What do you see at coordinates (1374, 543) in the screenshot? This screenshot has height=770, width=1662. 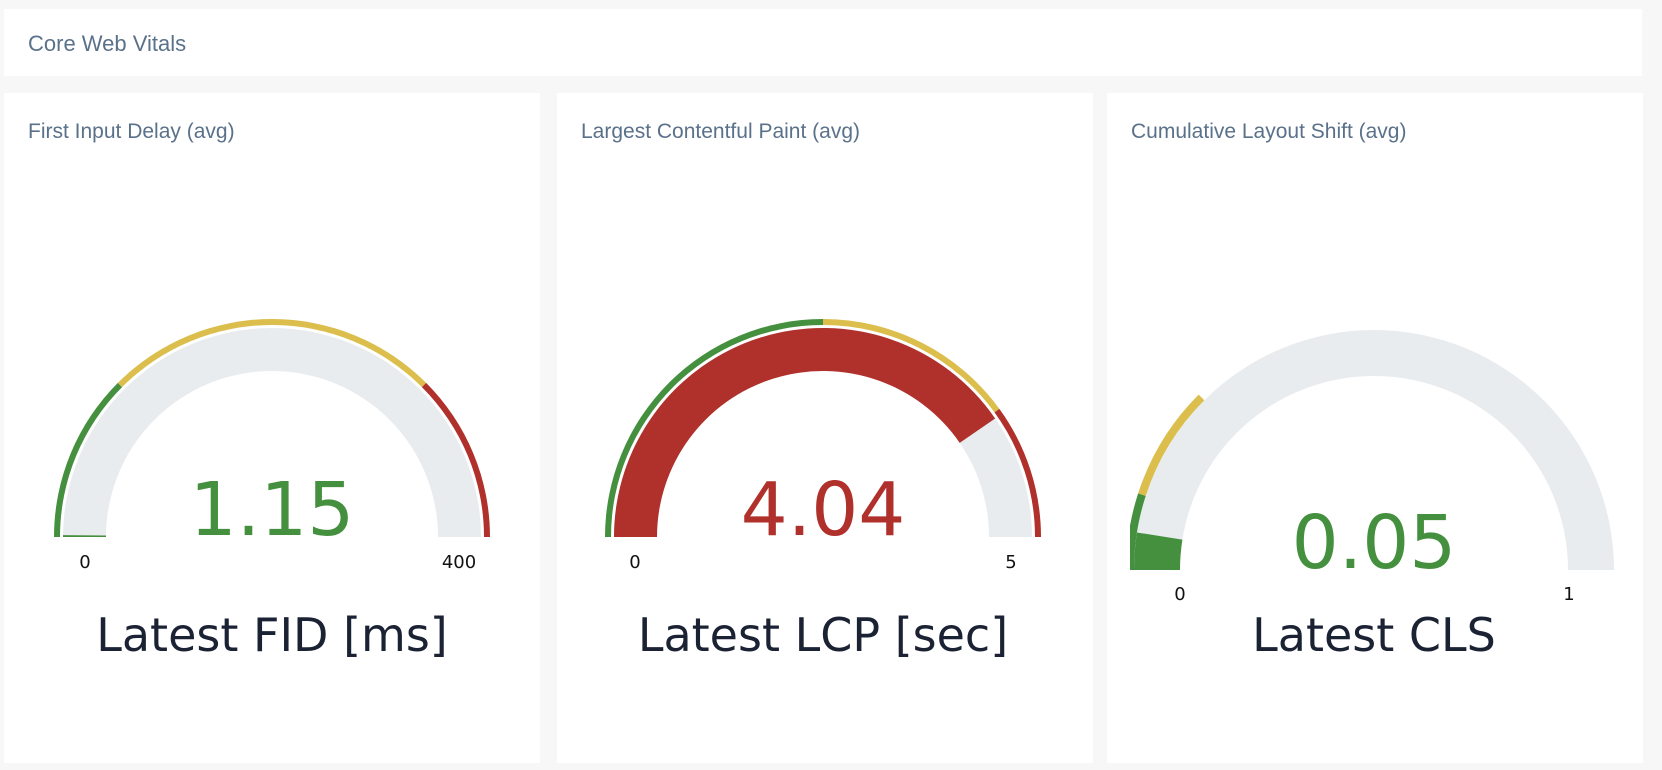 I see `gauge-value: 0.05` at bounding box center [1374, 543].